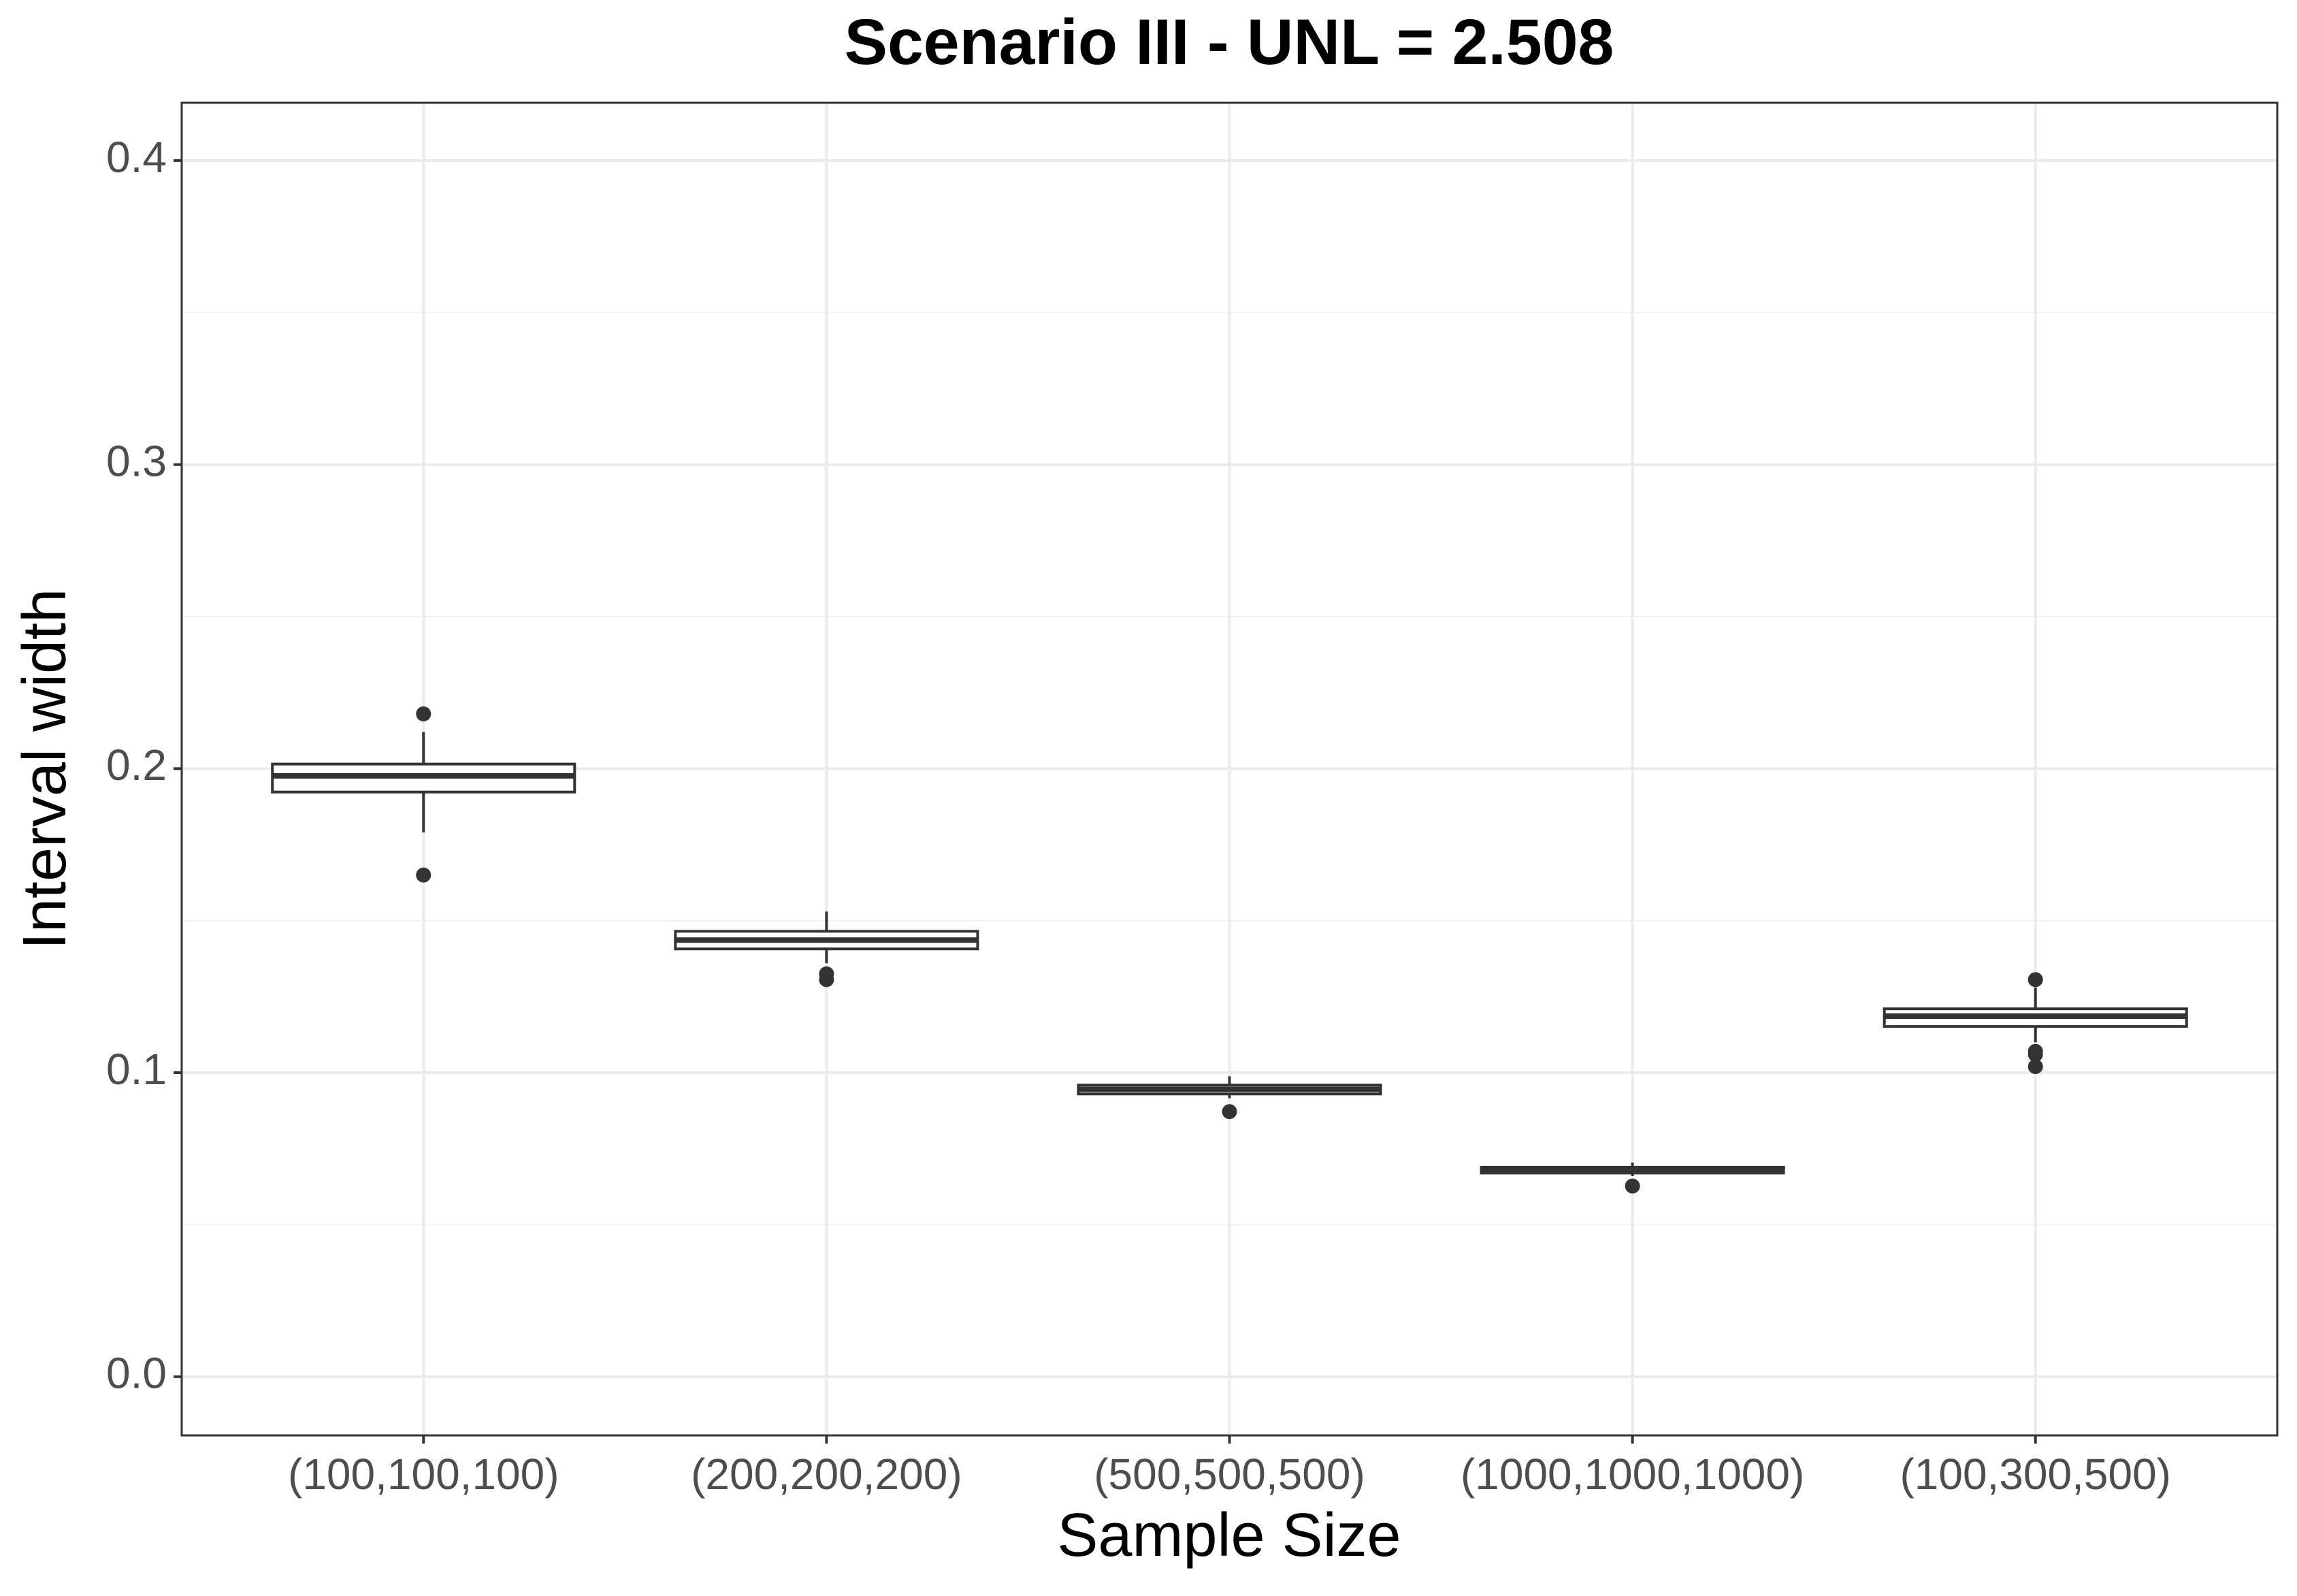 The image size is (2297, 1596). What do you see at coordinates (45, 769) in the screenshot?
I see `y-axis-title: Interval width` at bounding box center [45, 769].